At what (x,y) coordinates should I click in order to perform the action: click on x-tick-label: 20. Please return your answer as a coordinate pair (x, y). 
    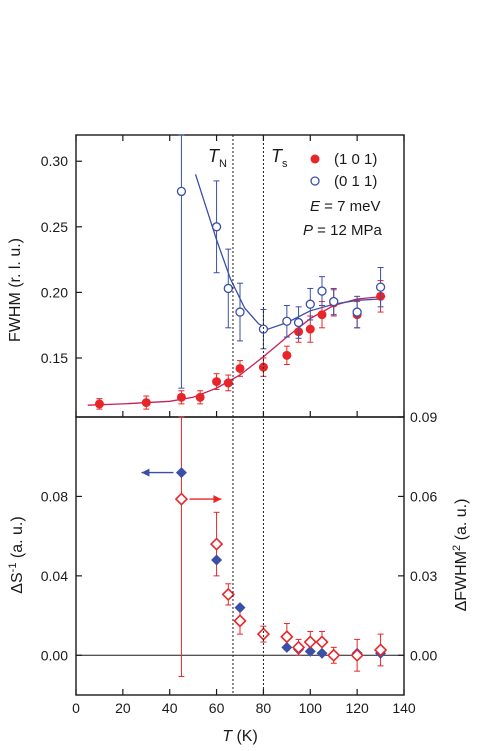
    Looking at the image, I should click on (123, 708).